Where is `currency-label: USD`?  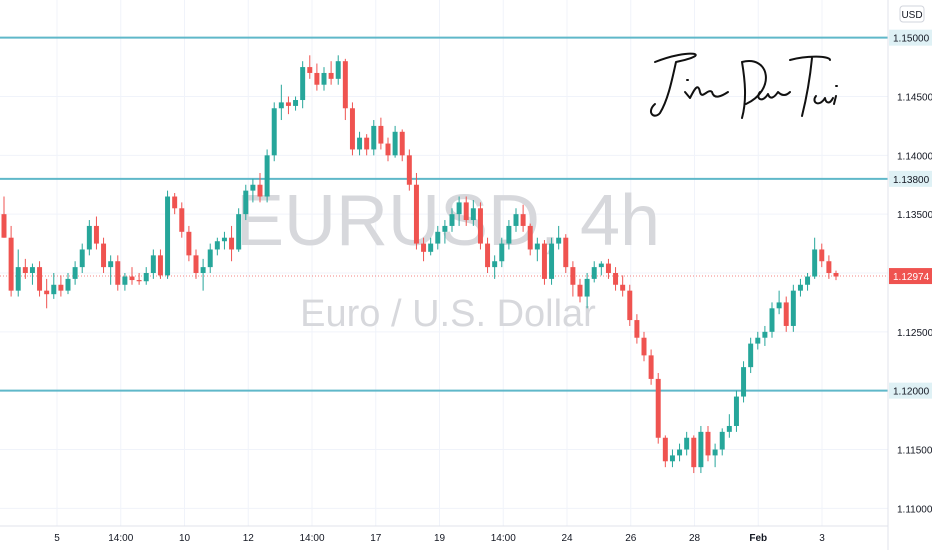 currency-label: USD is located at coordinates (911, 15).